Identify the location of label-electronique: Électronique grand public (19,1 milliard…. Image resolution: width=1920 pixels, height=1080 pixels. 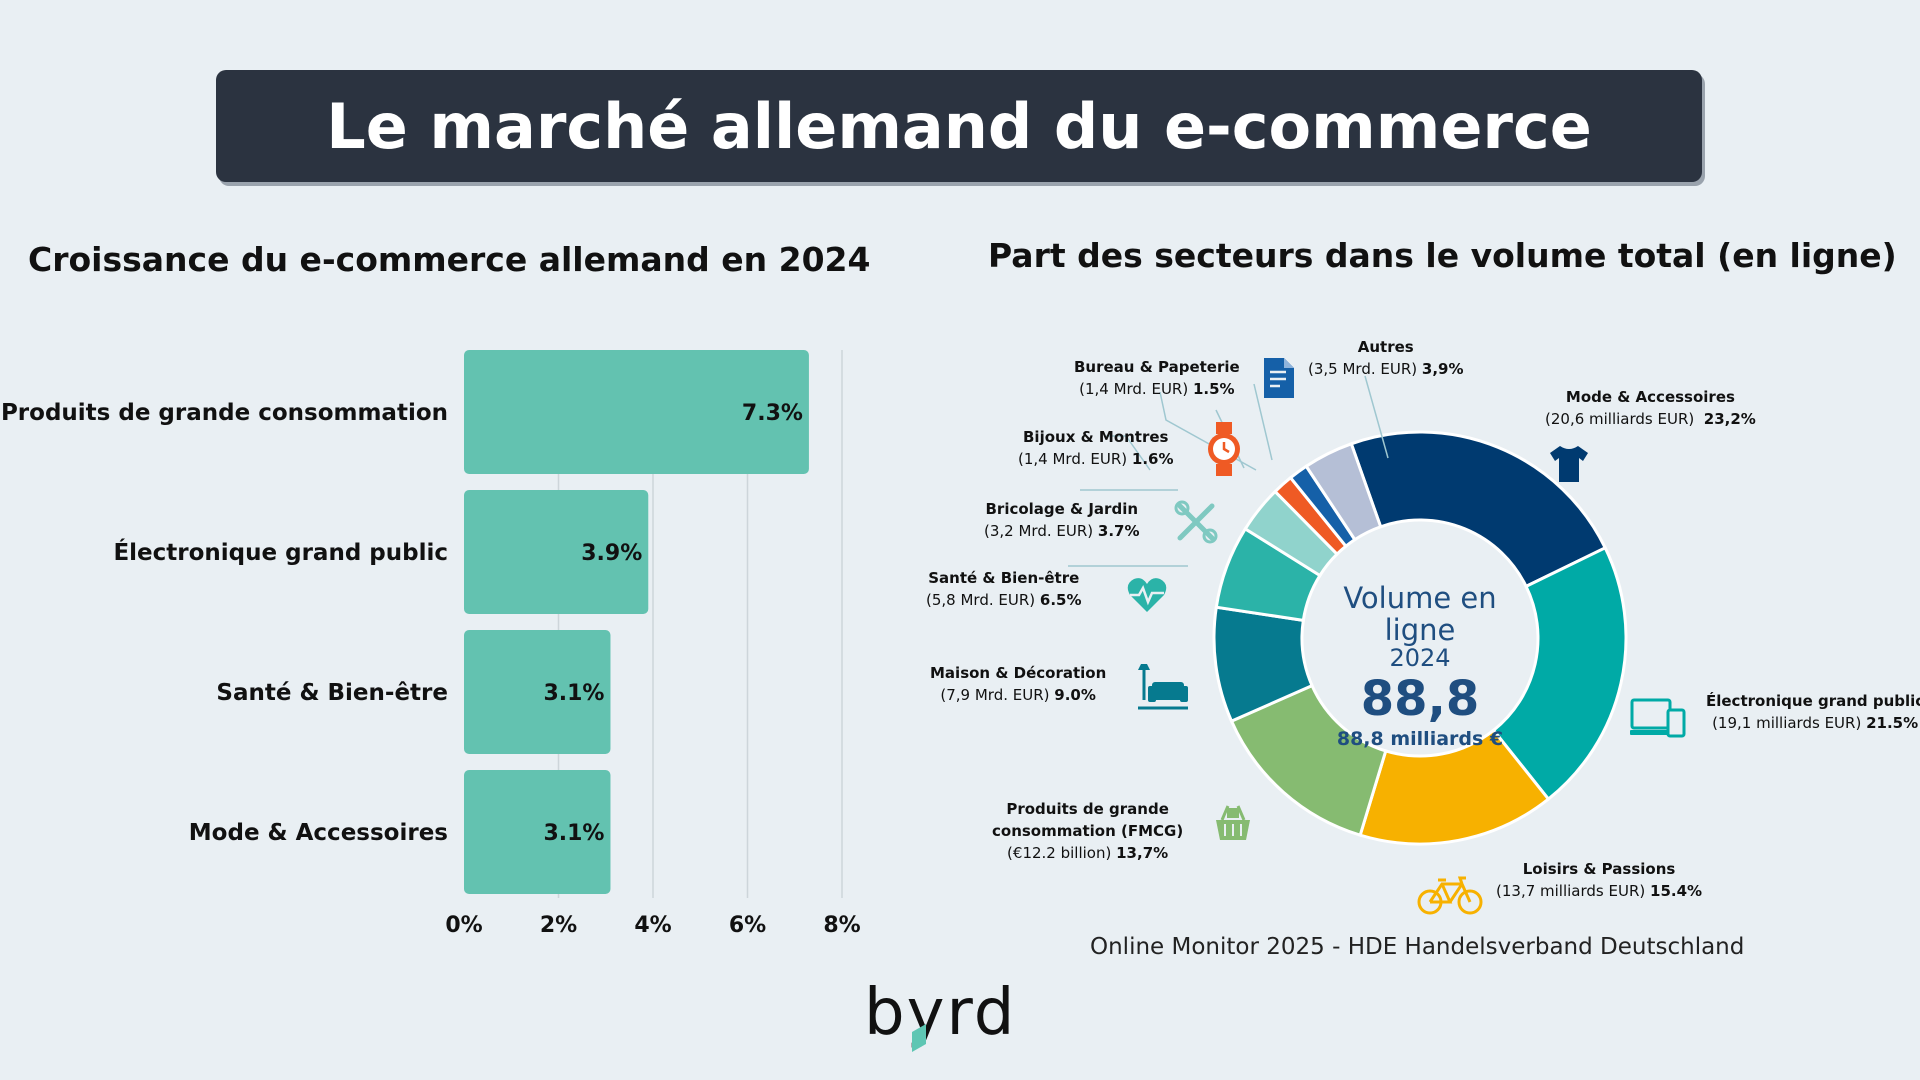
(1813, 712).